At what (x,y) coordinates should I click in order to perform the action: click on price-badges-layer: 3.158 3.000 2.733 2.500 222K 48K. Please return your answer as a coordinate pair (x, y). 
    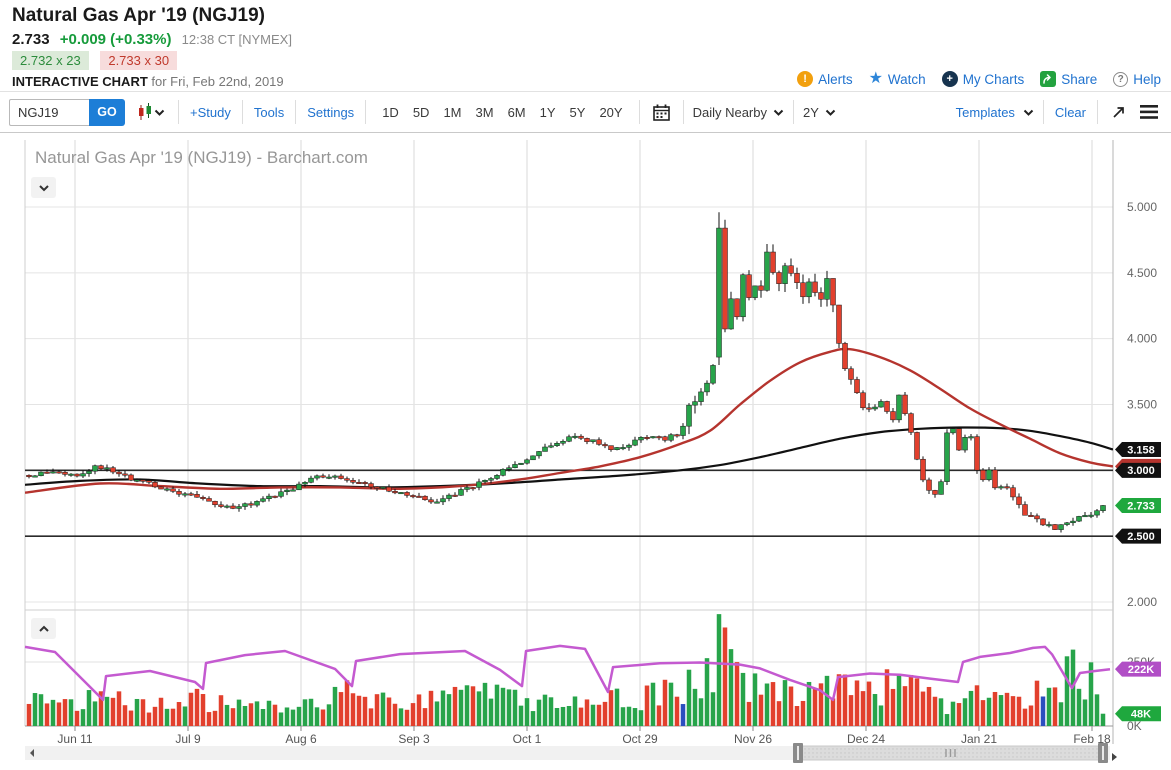
    Looking at the image, I should click on (1138, 582).